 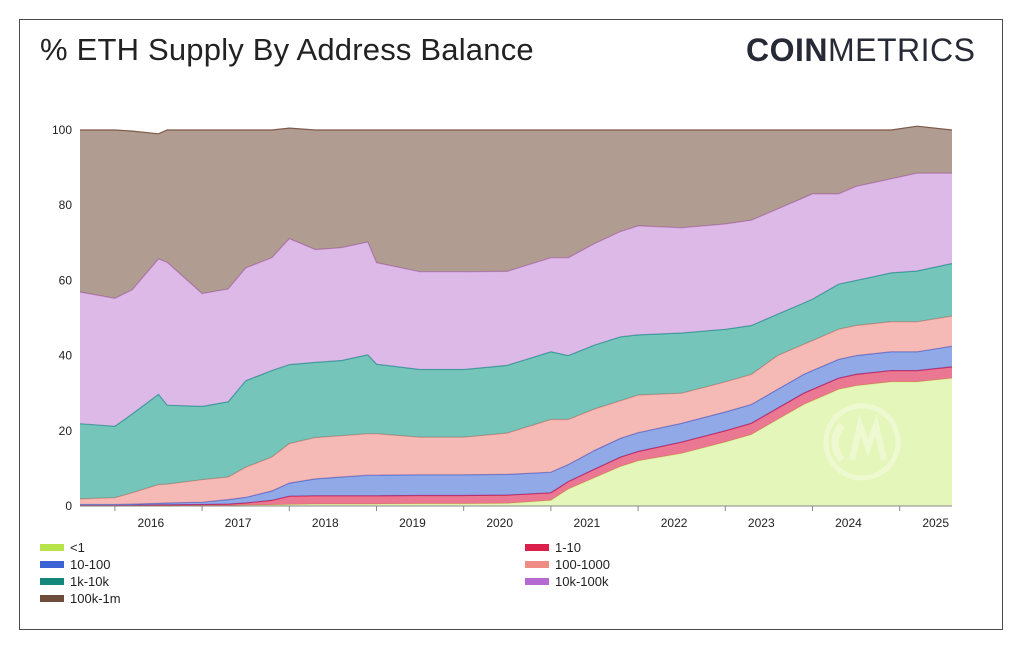 What do you see at coordinates (90, 581) in the screenshot?
I see `legend-label: 1k-10k` at bounding box center [90, 581].